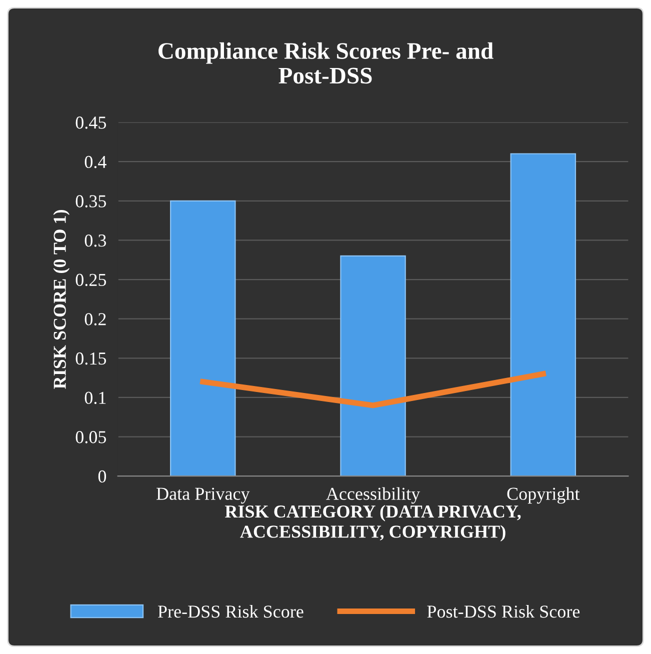 This screenshot has width=651, height=654. What do you see at coordinates (373, 495) in the screenshot?
I see `x-tick-label: Accessibility` at bounding box center [373, 495].